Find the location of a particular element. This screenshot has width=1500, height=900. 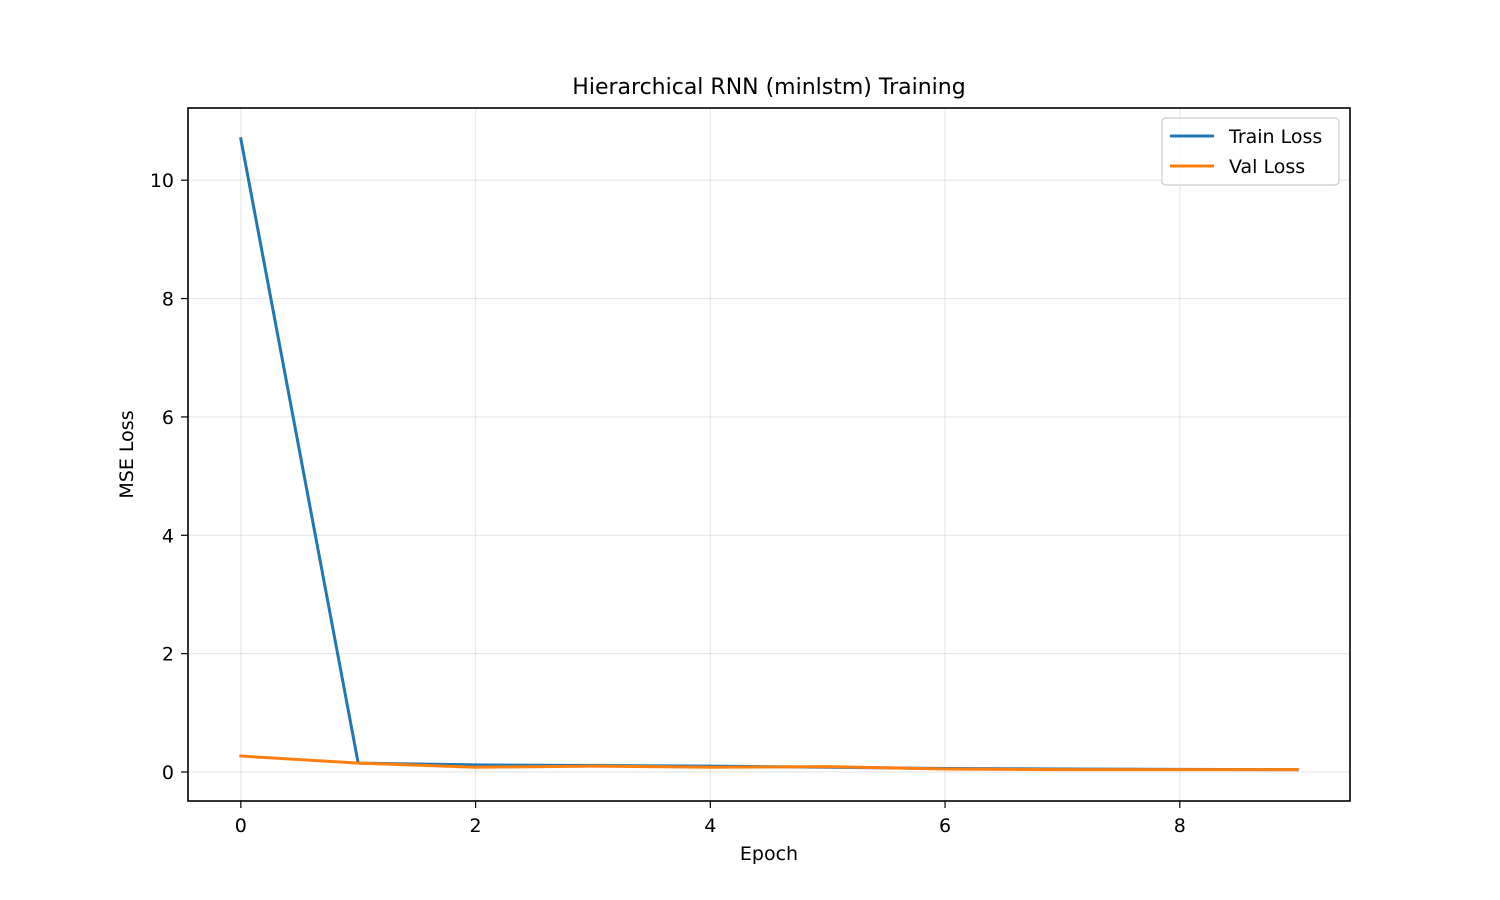

legend-label-val-loss: Val Loss is located at coordinates (1267, 167).